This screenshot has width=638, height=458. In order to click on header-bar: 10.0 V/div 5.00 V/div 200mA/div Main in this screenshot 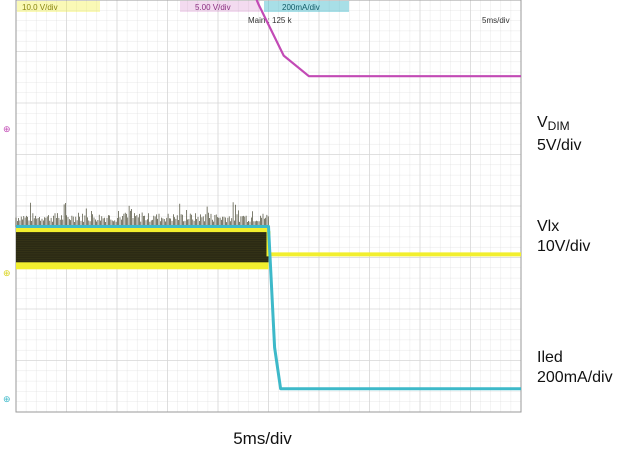, I will do `click(263, 13)`.